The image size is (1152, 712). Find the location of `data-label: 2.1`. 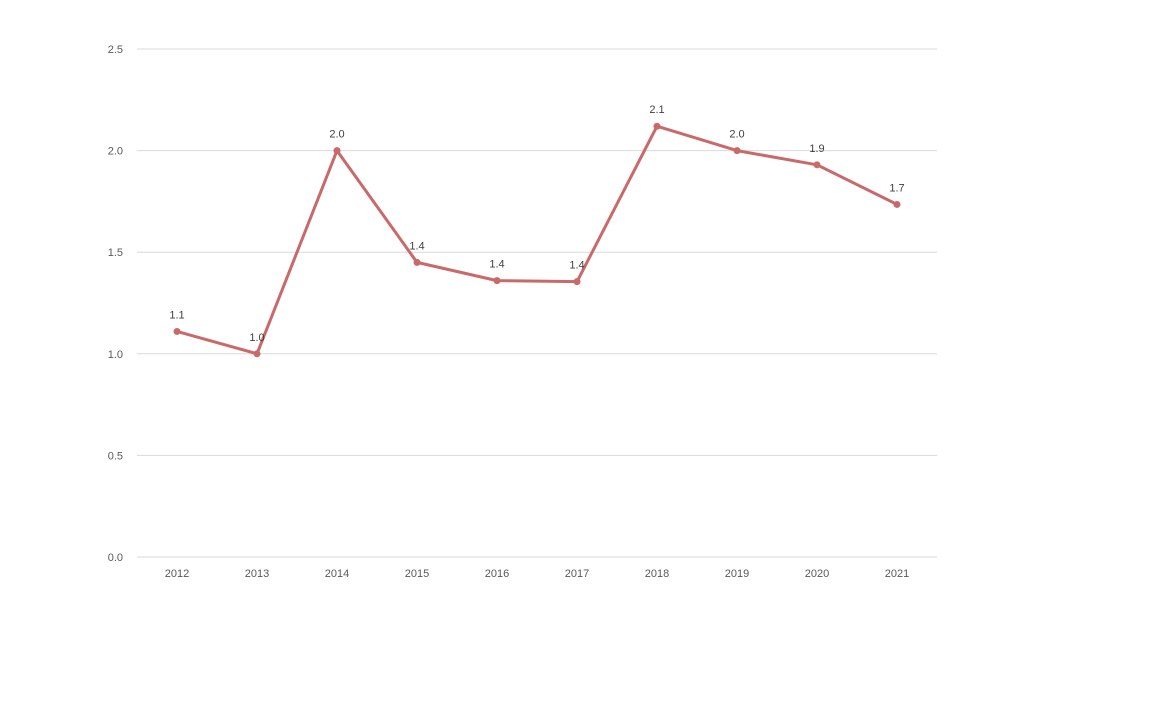

data-label: 2.1 is located at coordinates (656, 110).